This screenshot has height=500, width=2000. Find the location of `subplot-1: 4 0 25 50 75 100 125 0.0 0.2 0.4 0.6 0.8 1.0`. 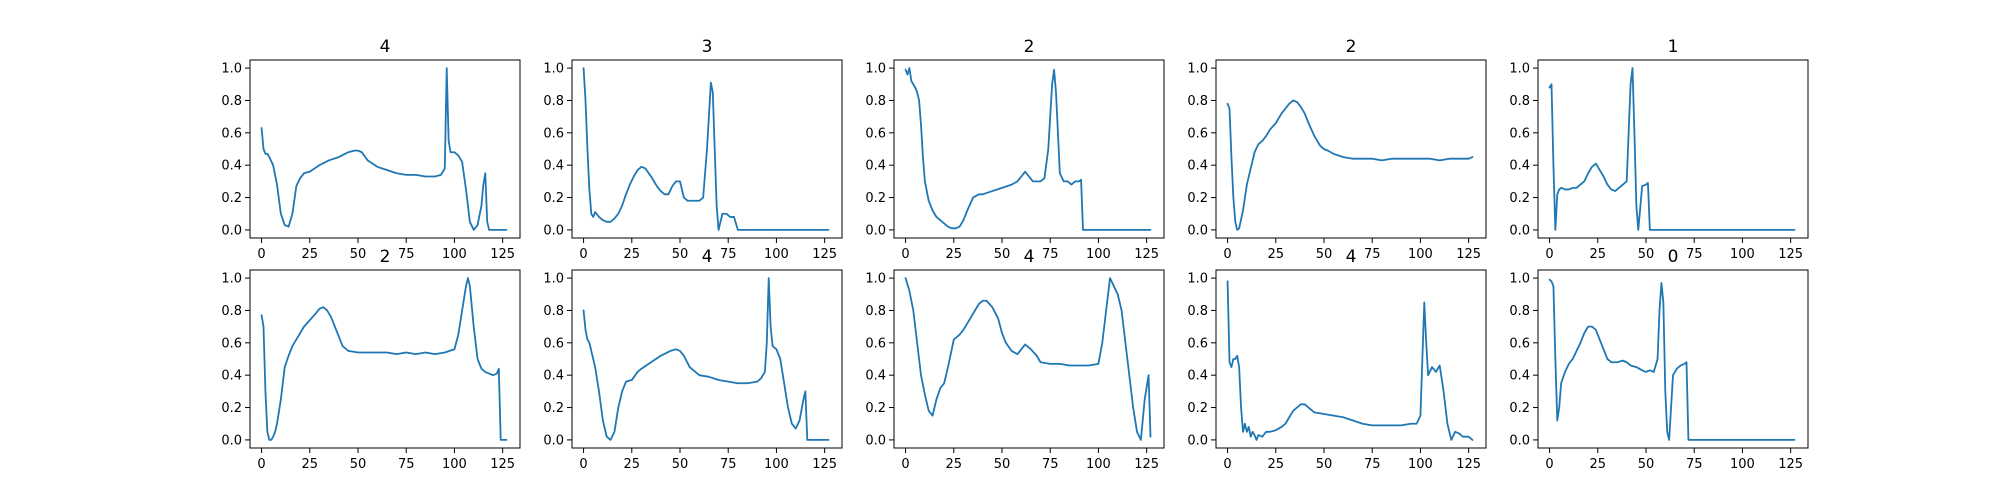

subplot-1: 4 0 25 50 75 100 125 0.0 0.2 0.4 0.6 0.8 1.0 is located at coordinates (371, 149).